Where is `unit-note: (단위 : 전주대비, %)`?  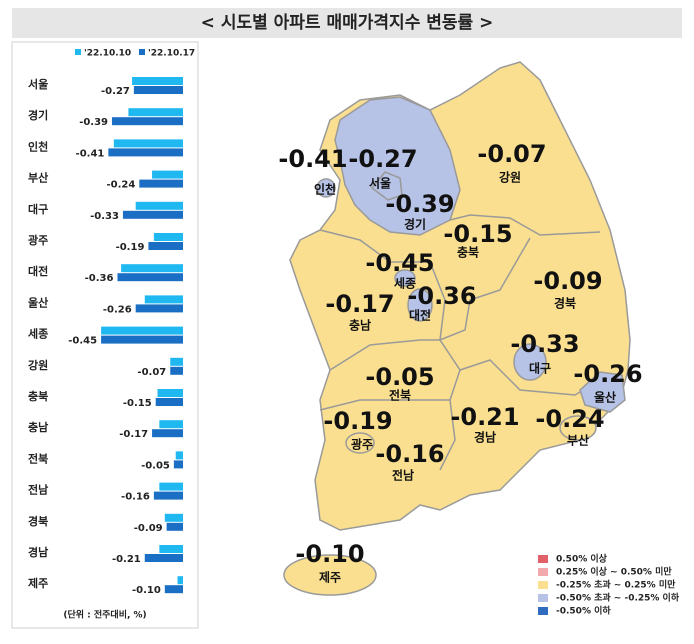
unit-note: (단위 : 전주대비, %) is located at coordinates (104, 615).